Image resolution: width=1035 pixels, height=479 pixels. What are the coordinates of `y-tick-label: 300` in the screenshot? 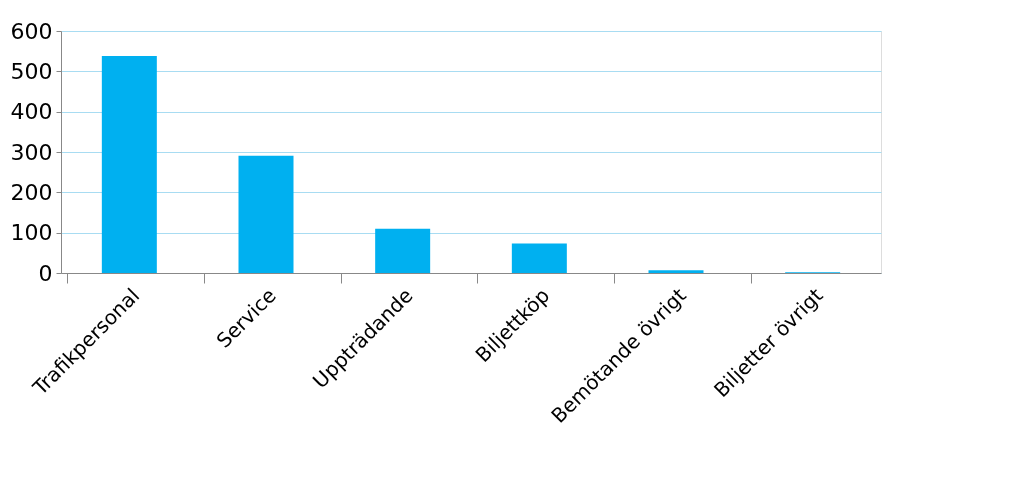 It's located at (31, 152).